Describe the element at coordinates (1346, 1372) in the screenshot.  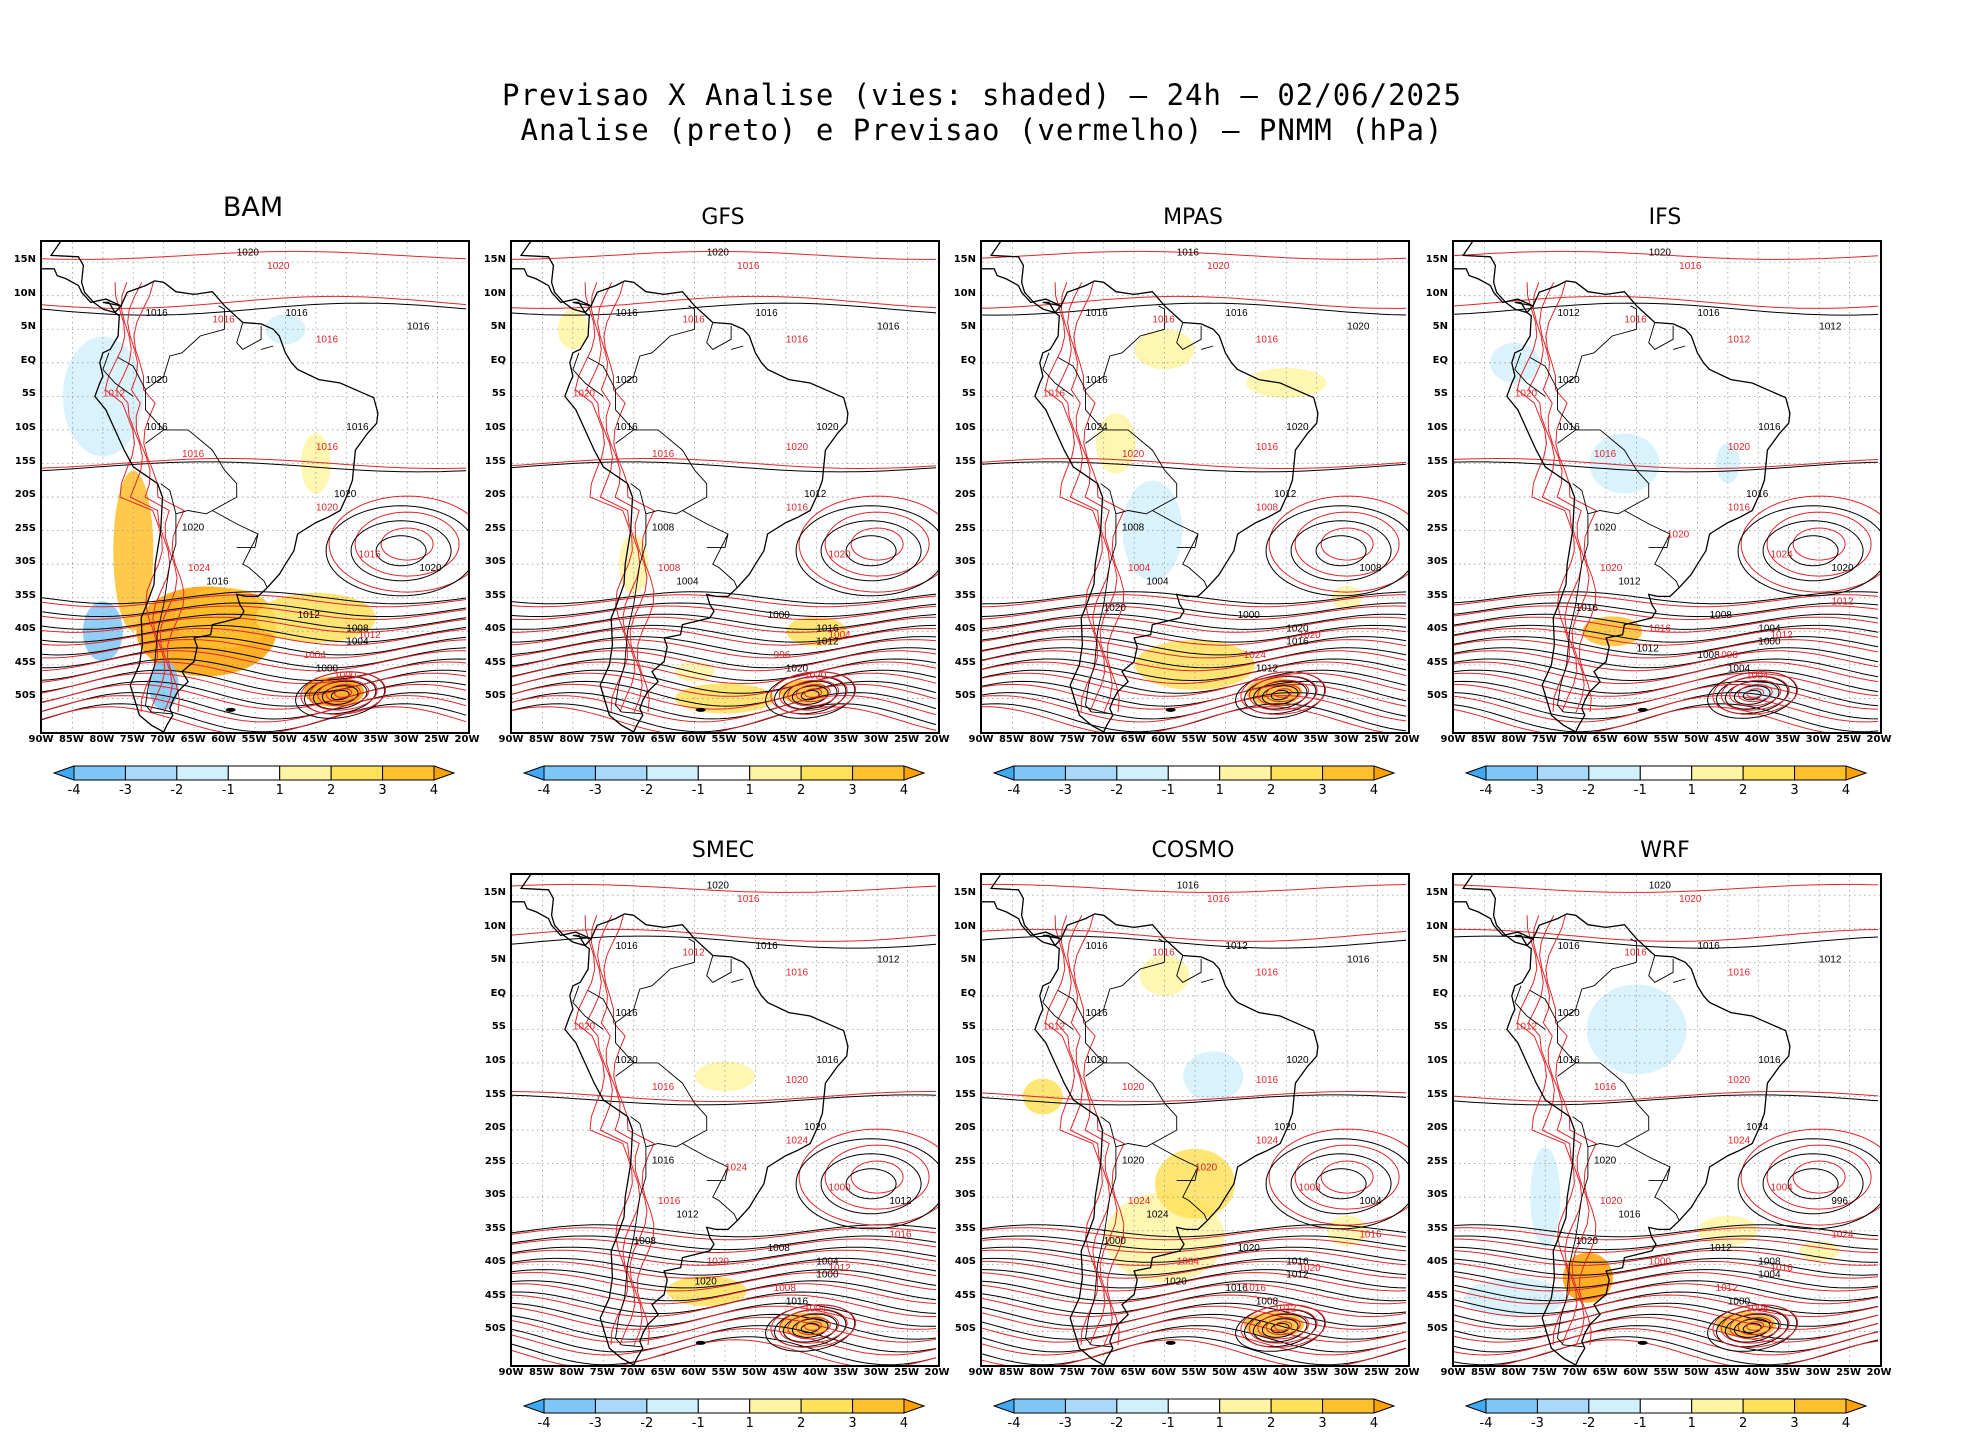
I see `cosmo-longitude-label: 30W` at that location.